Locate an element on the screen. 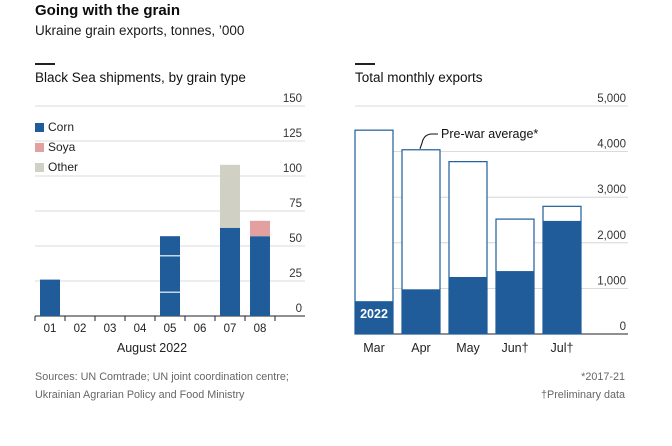 This screenshot has height=446, width=672. legend-swatch-soya is located at coordinates (39, 147).